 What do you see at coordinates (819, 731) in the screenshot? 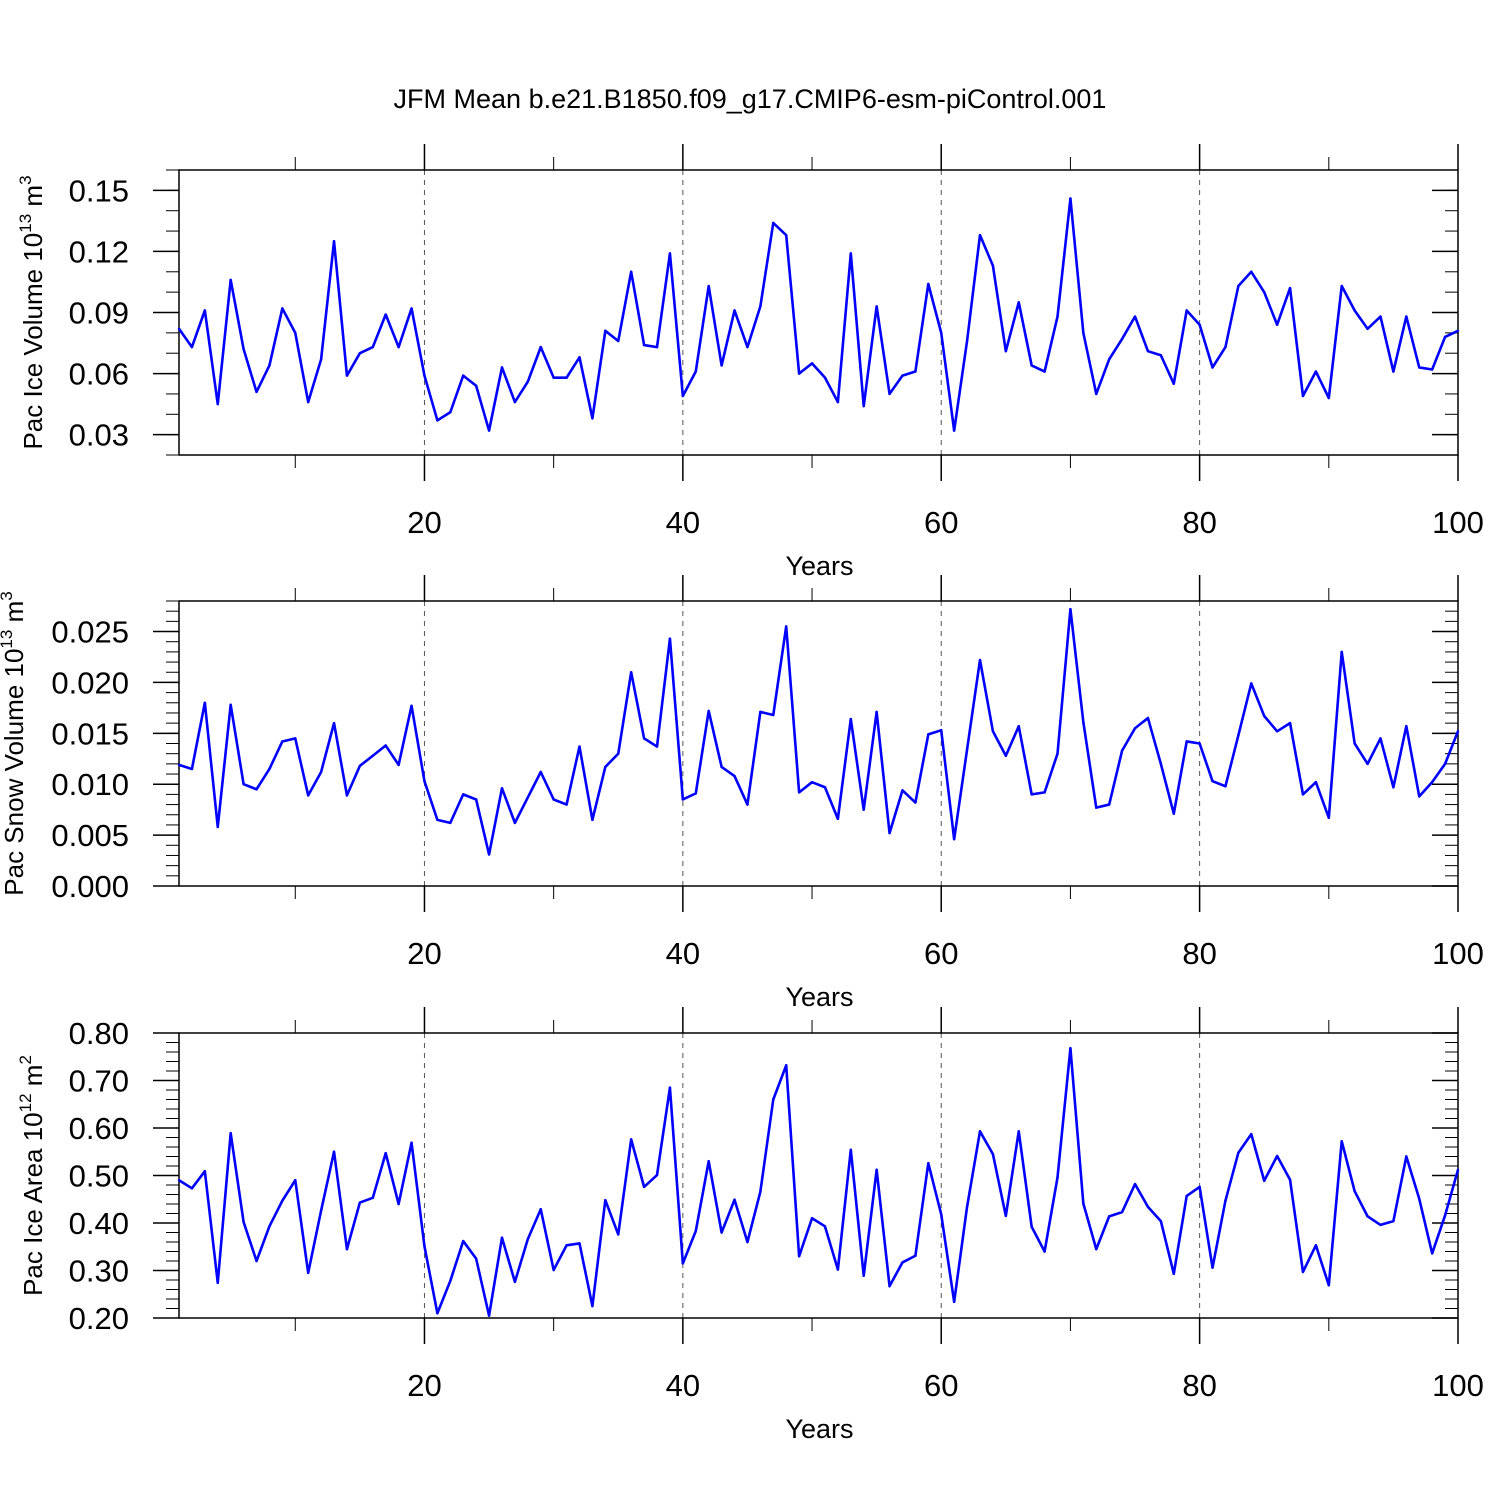
I see `data-series-line` at bounding box center [819, 731].